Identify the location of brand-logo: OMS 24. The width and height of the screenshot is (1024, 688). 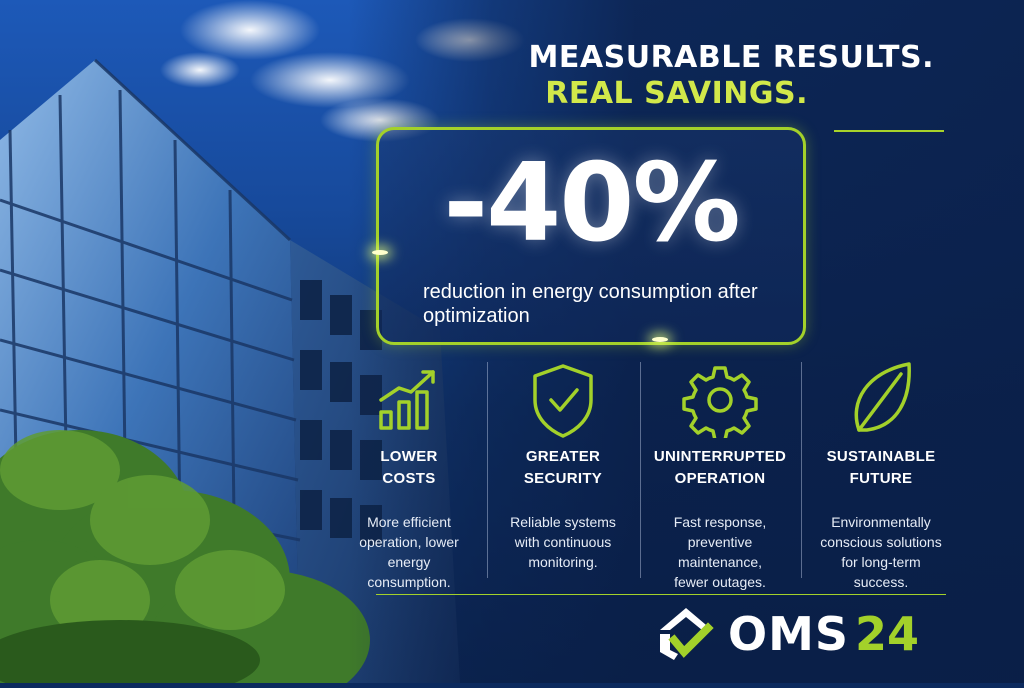
(787, 634).